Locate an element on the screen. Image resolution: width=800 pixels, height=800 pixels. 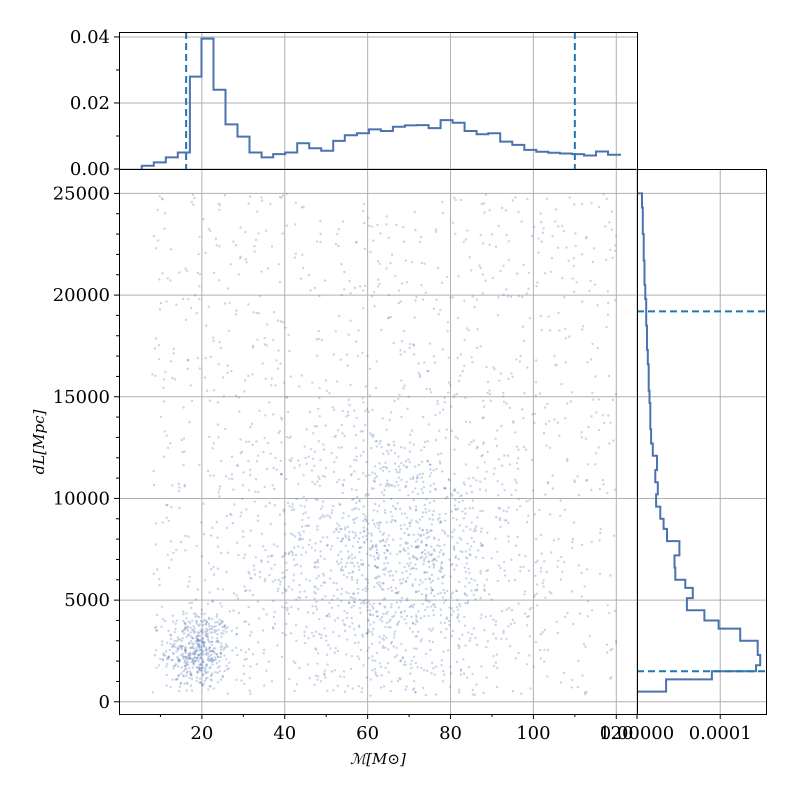
right-quantile-lines is located at coordinates (701, 491).